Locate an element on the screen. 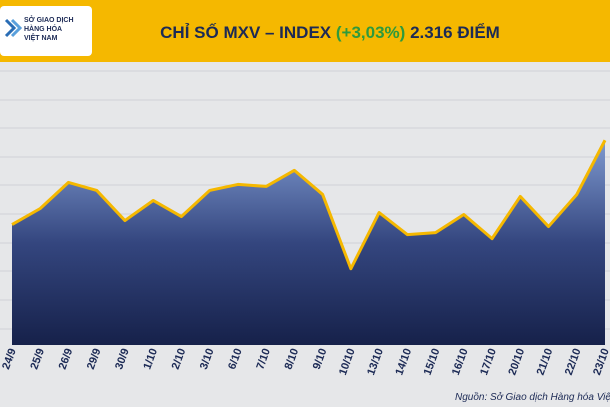 The image size is (610, 407). title-points: 2.316 ĐIỂM is located at coordinates (455, 32).